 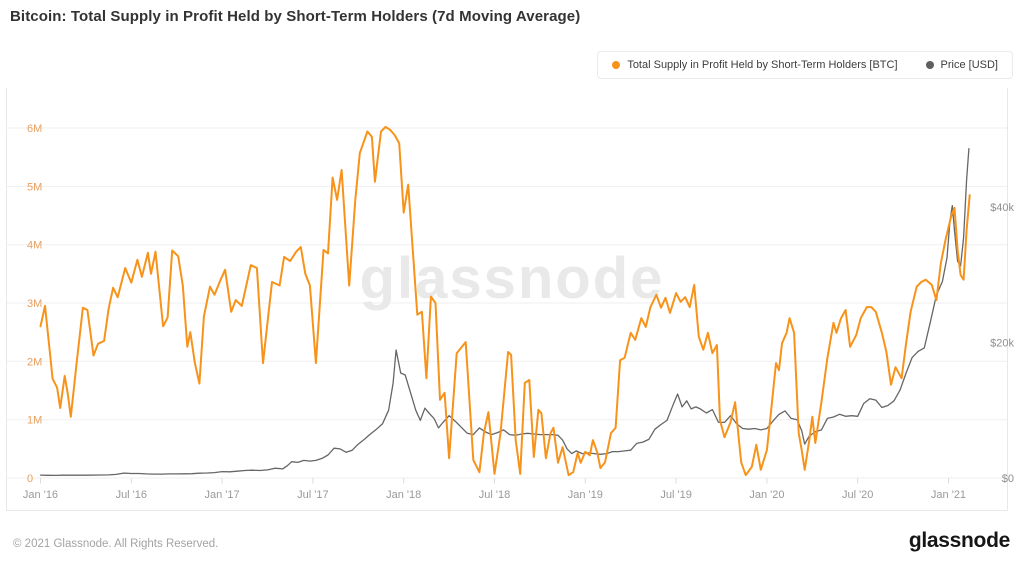 I want to click on x-axis-label: Jul '16, so click(x=131, y=495).